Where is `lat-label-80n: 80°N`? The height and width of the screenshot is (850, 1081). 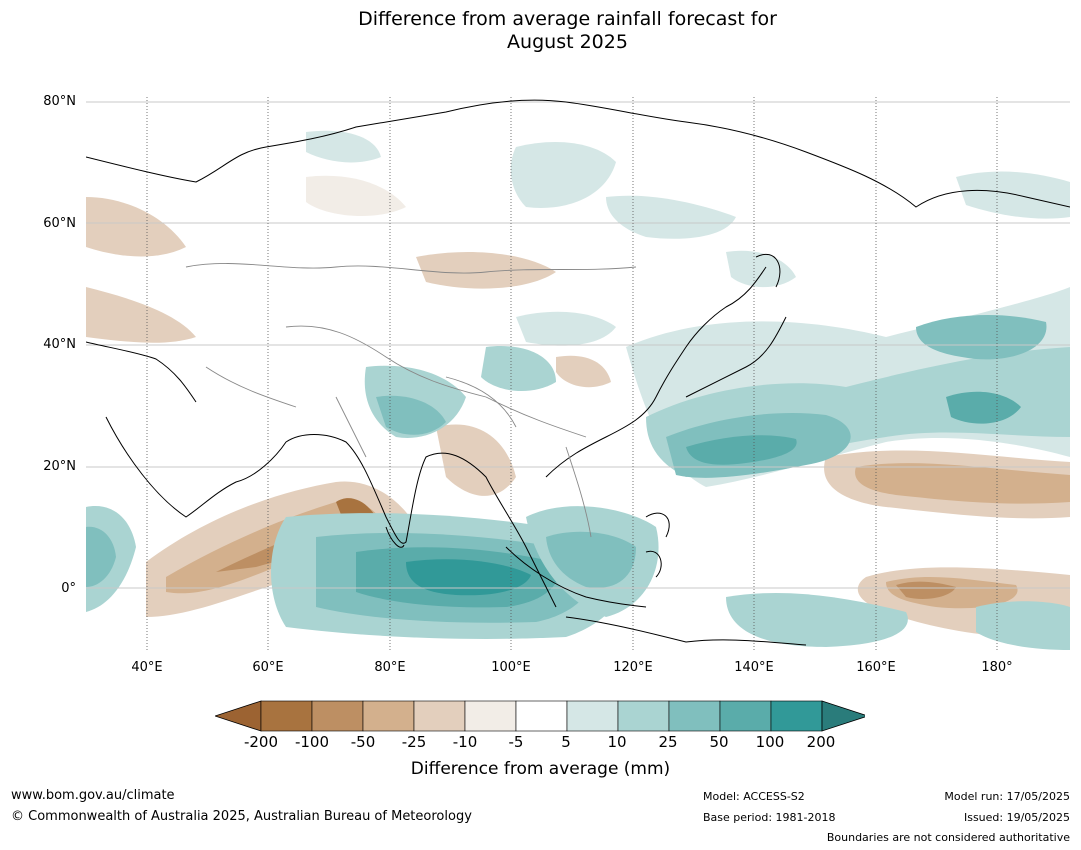 lat-label-80n: 80°N is located at coordinates (59, 101).